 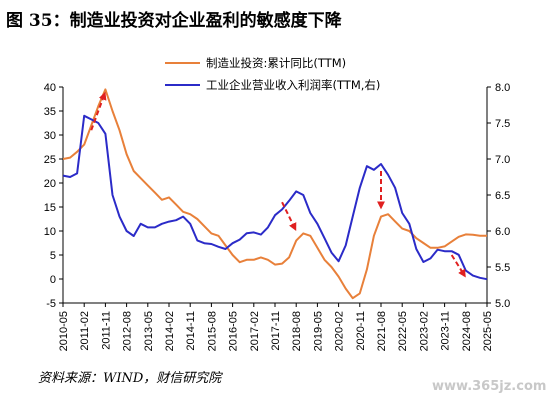 What do you see at coordinates (50, 160) in the screenshot?
I see `left-tick-label: 25` at bounding box center [50, 160].